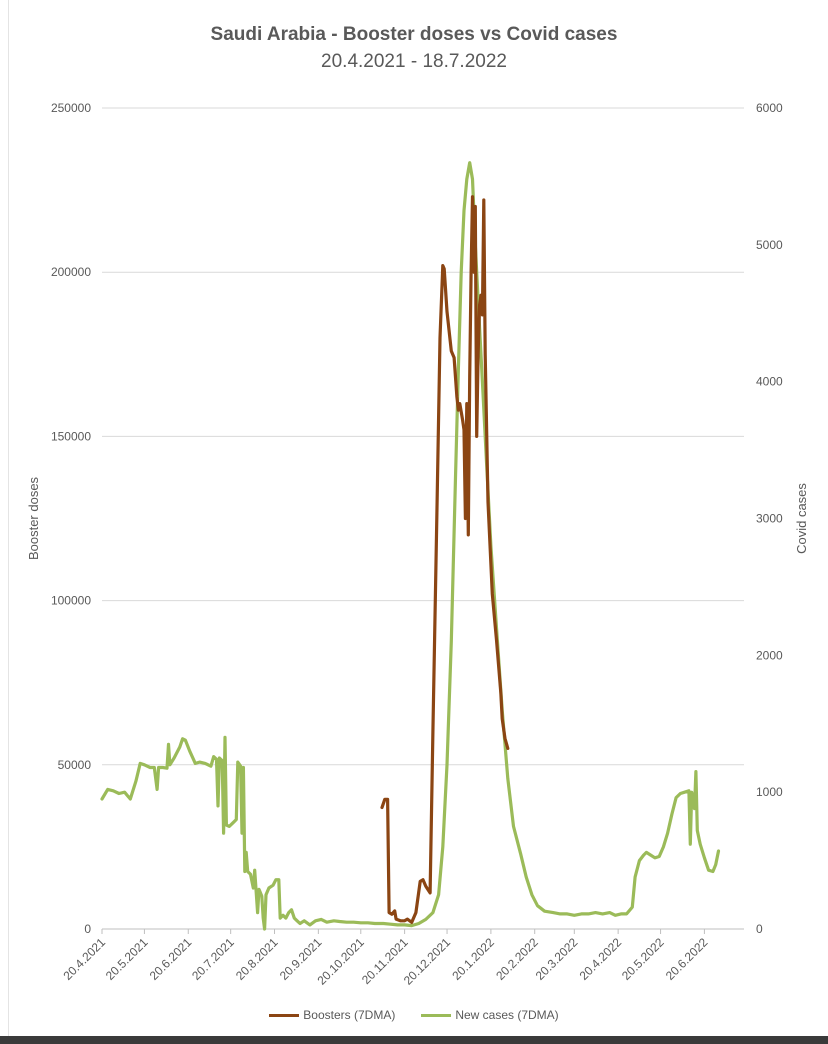  What do you see at coordinates (284, 1015) in the screenshot?
I see `legend-swatch-boosters` at bounding box center [284, 1015].